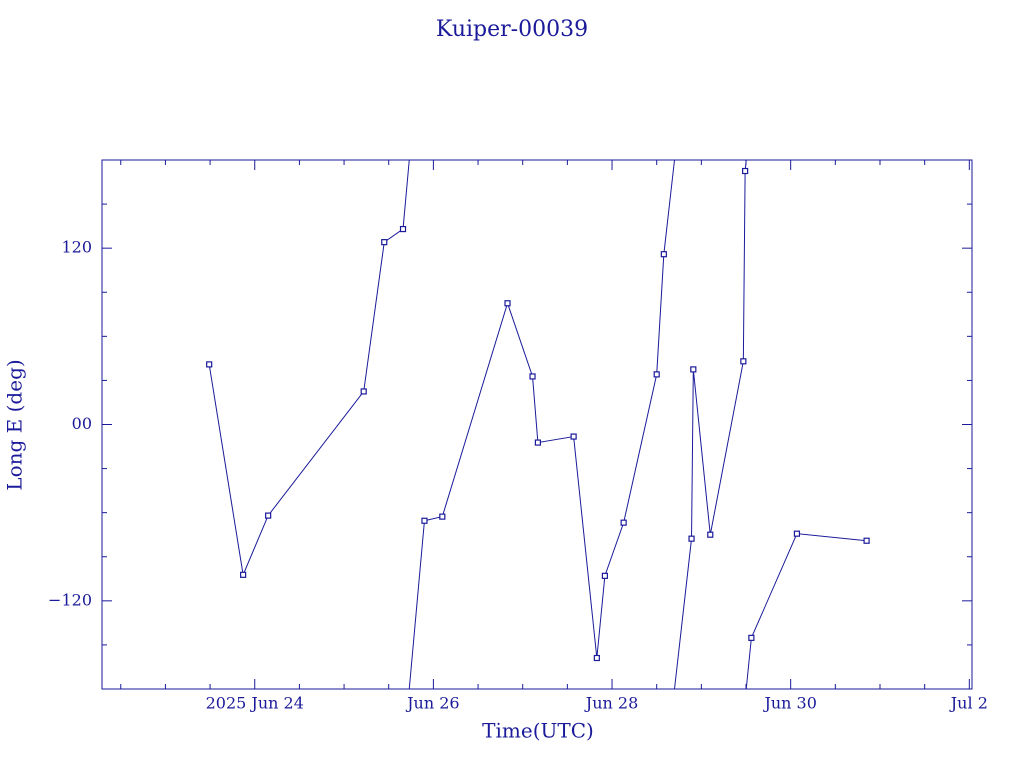 This screenshot has width=1024, height=768. I want to click on chart-title: Kuiper-00039, so click(512, 29).